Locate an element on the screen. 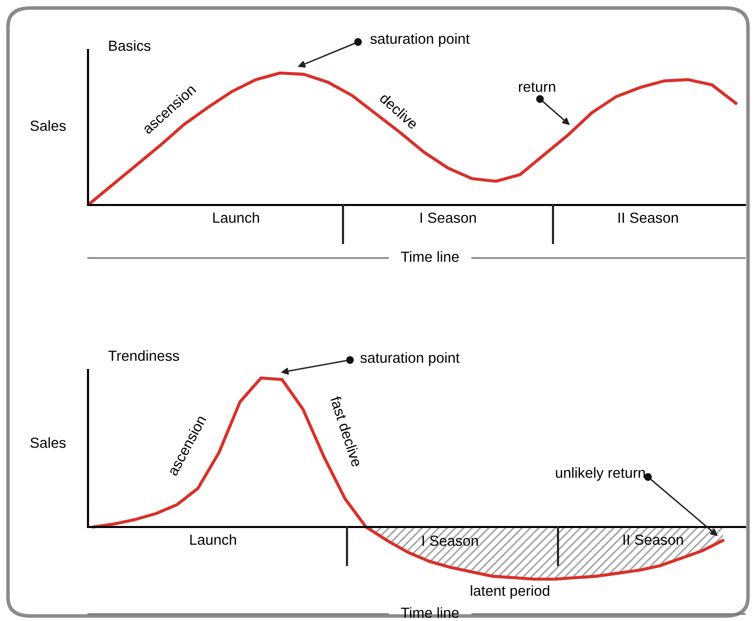  annotation: II Season is located at coordinates (653, 539).